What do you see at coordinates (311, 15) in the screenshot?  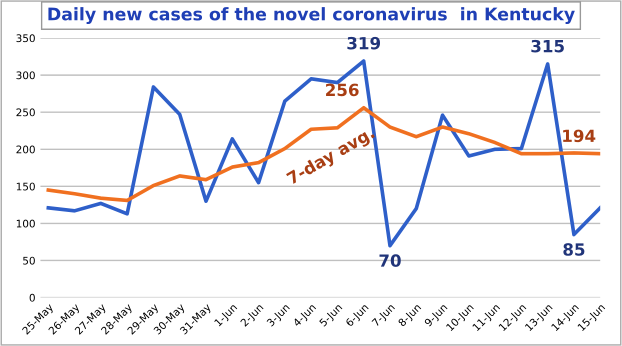 I see `chart-title: Daily new cases of the novel coronavirus in Kentucky` at bounding box center [311, 15].